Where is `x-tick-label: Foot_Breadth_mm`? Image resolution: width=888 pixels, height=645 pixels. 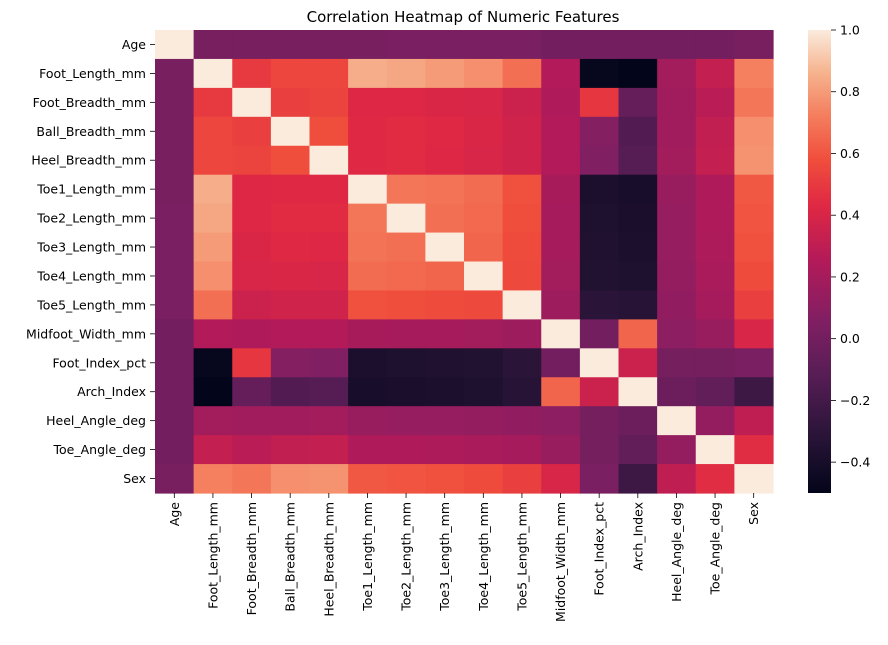 x-tick-label: Foot_Breadth_mm is located at coordinates (251, 558).